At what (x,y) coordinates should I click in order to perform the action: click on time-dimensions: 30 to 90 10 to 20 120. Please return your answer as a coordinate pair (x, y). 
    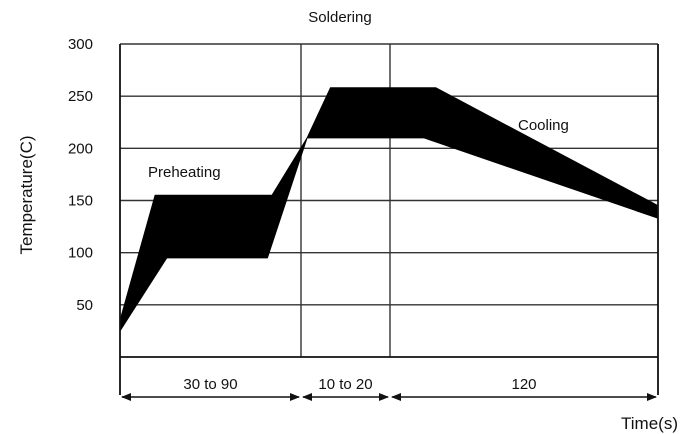
    Looking at the image, I should click on (389, 388).